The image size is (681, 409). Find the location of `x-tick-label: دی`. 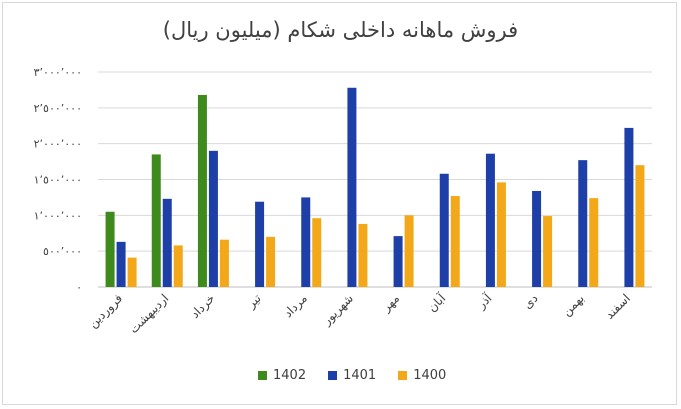

x-tick-label: دی is located at coordinates (530, 301).